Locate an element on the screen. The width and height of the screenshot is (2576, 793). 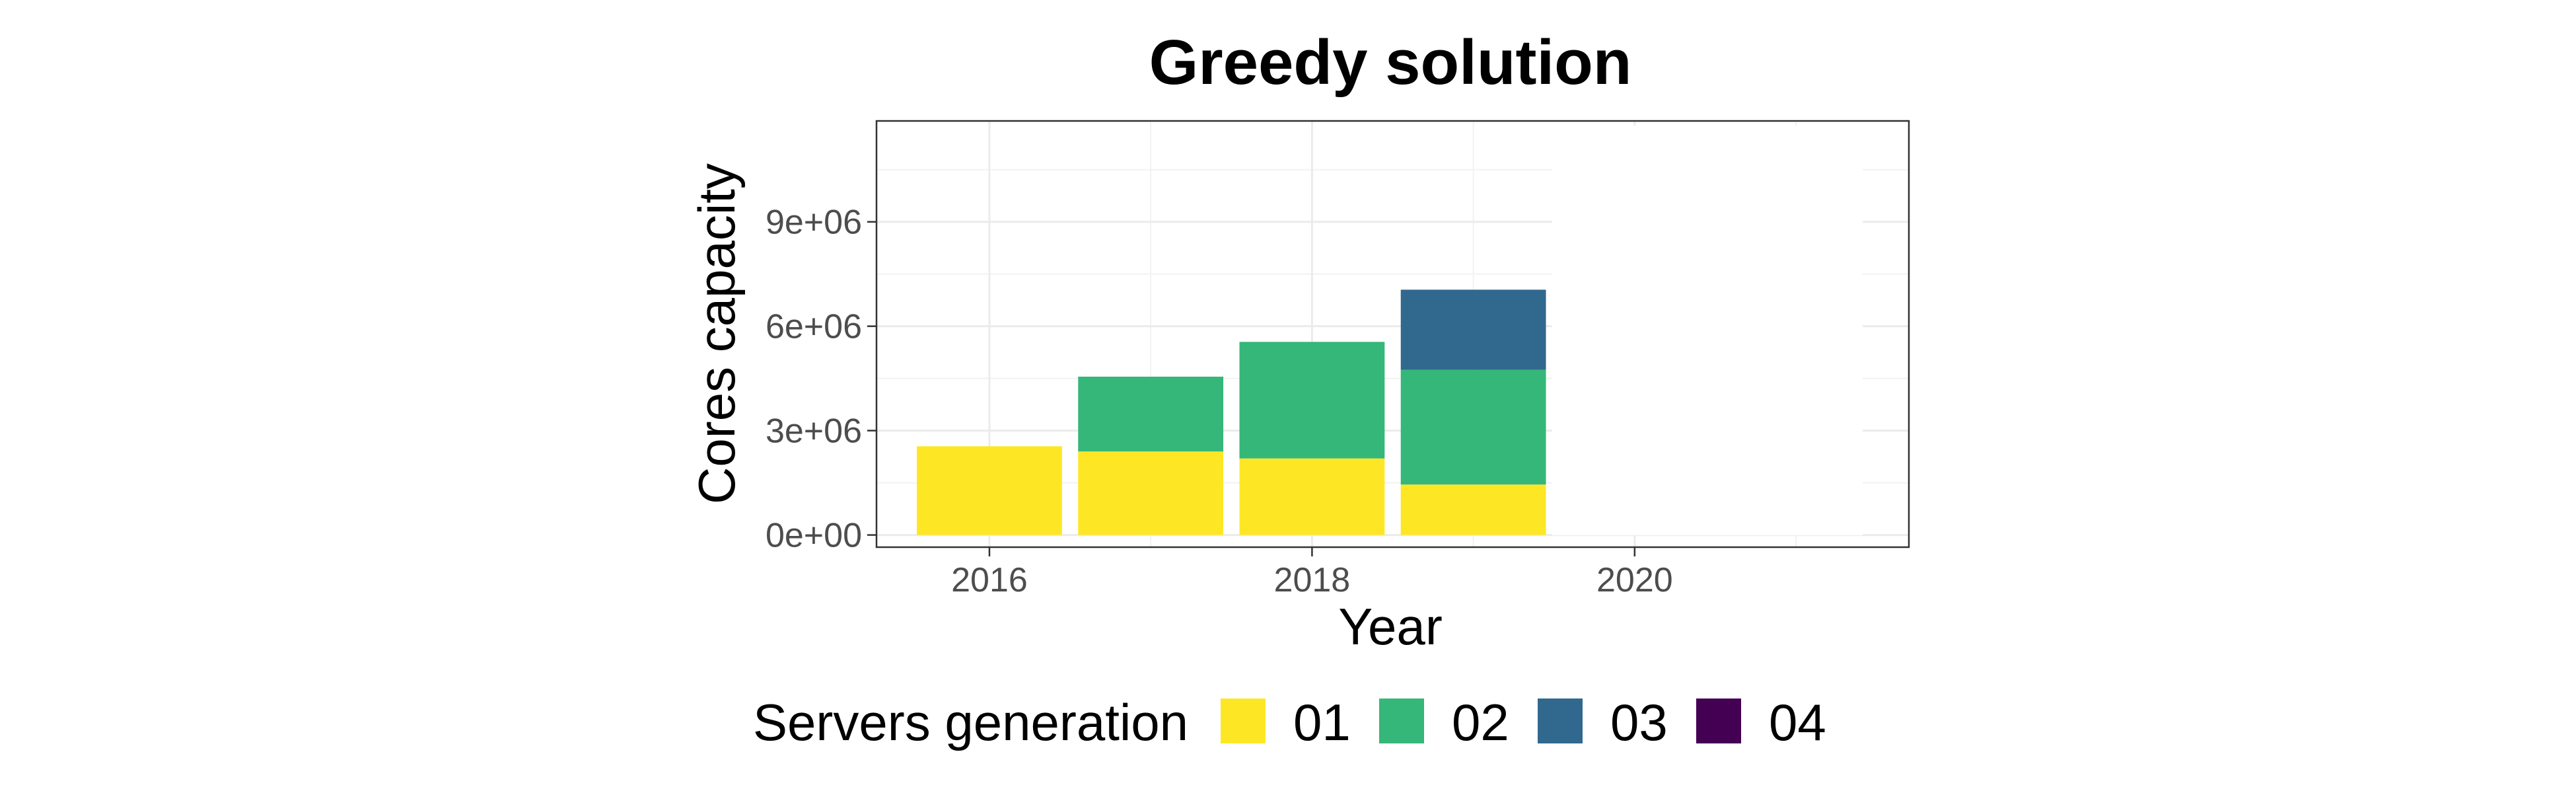
legend: Servers generation 01 02 03 04 is located at coordinates (1290, 722).